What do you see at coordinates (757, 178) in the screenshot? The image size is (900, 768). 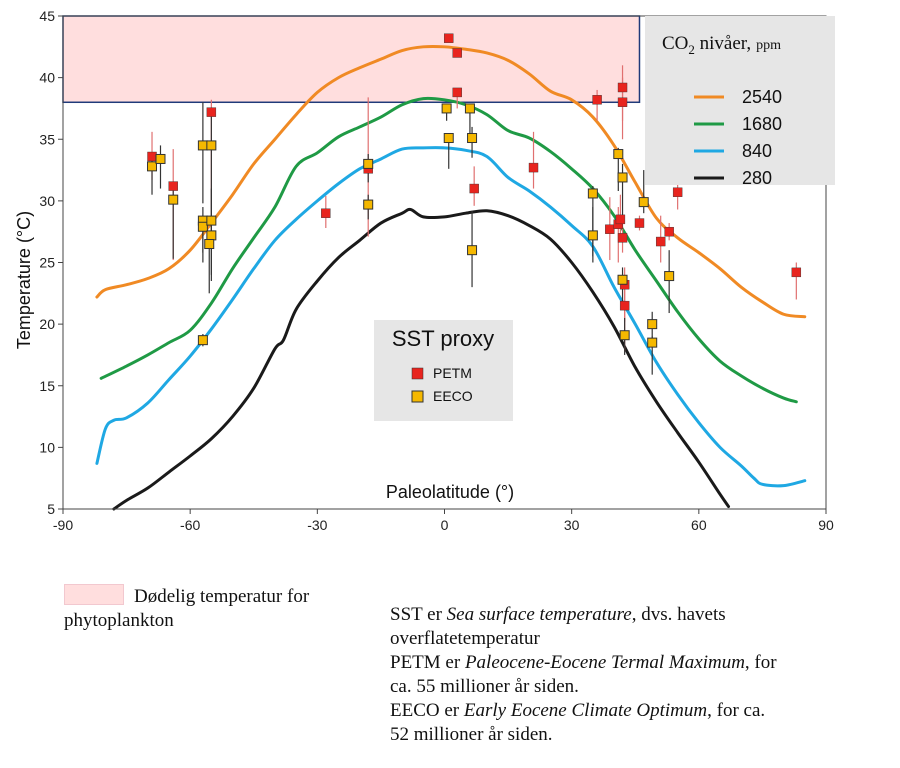 I see `co2-legend-label-280: 280` at bounding box center [757, 178].